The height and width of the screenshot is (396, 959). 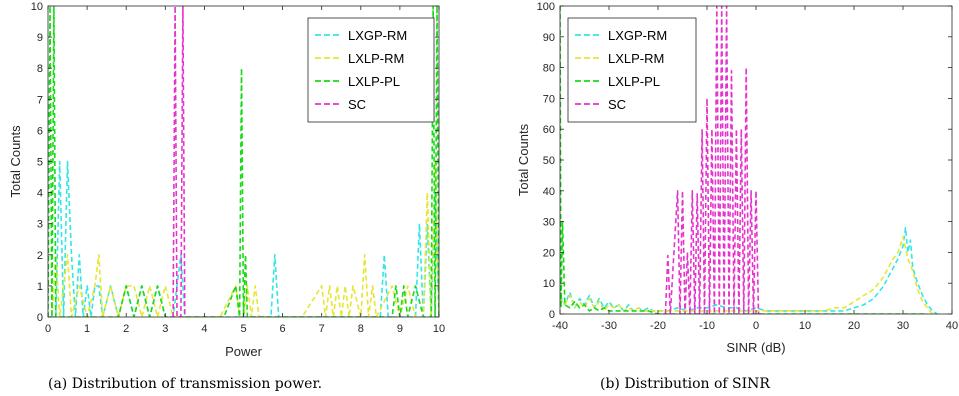 What do you see at coordinates (243, 329) in the screenshot?
I see `x-tick-label: 5` at bounding box center [243, 329].